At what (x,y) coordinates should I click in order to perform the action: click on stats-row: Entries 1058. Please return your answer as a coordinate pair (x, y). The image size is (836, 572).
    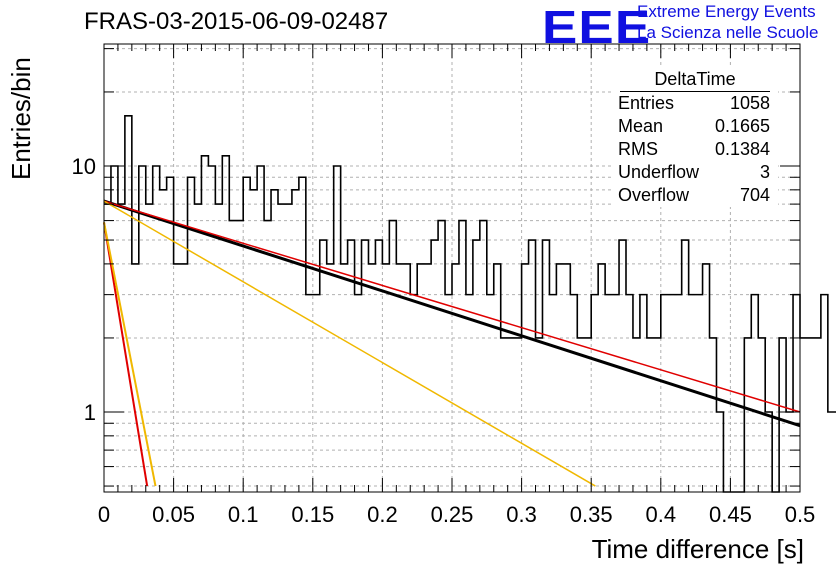
    Looking at the image, I should click on (695, 103).